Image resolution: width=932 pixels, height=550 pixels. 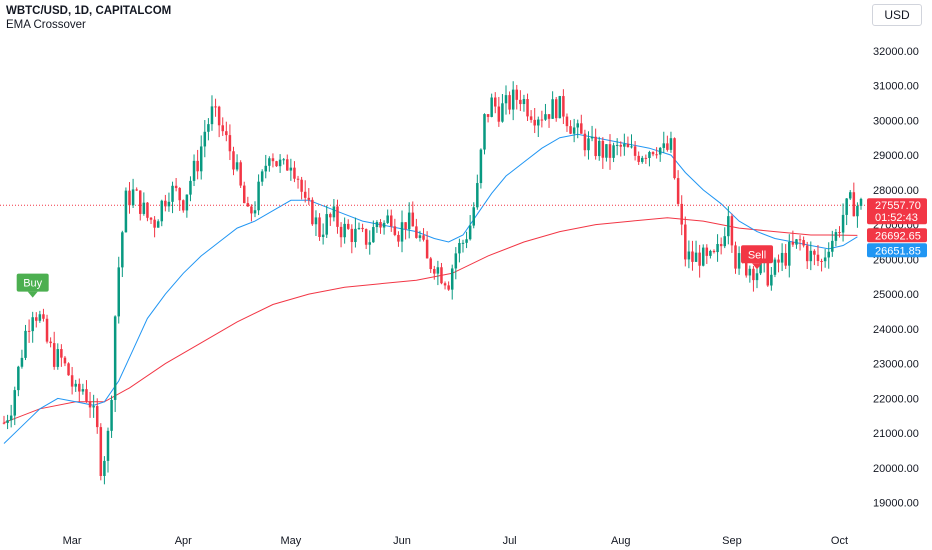 What do you see at coordinates (290, 541) in the screenshot?
I see `x-tick-label: May` at bounding box center [290, 541].